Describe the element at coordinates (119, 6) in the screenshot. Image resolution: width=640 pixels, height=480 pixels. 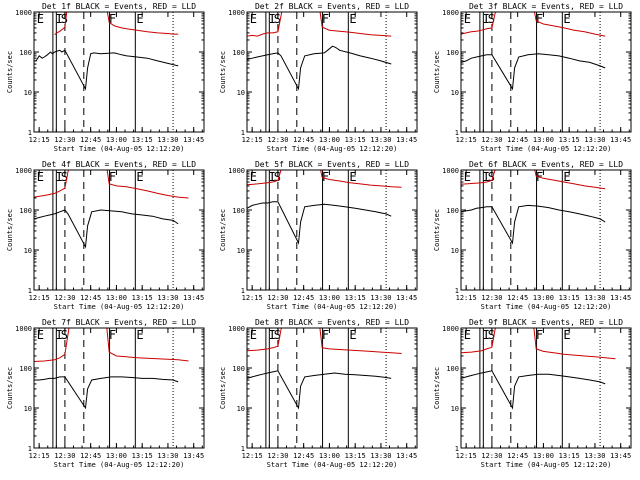
I see `chart-title: Det 1f BLACK = Events, RED = LLD` at that location.